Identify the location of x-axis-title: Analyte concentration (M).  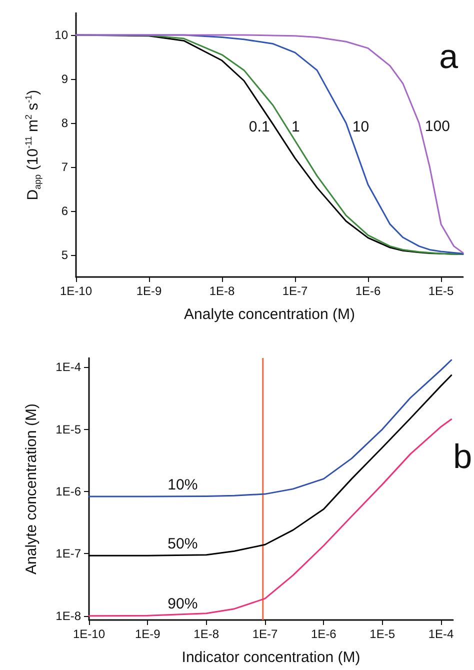
(269, 314).